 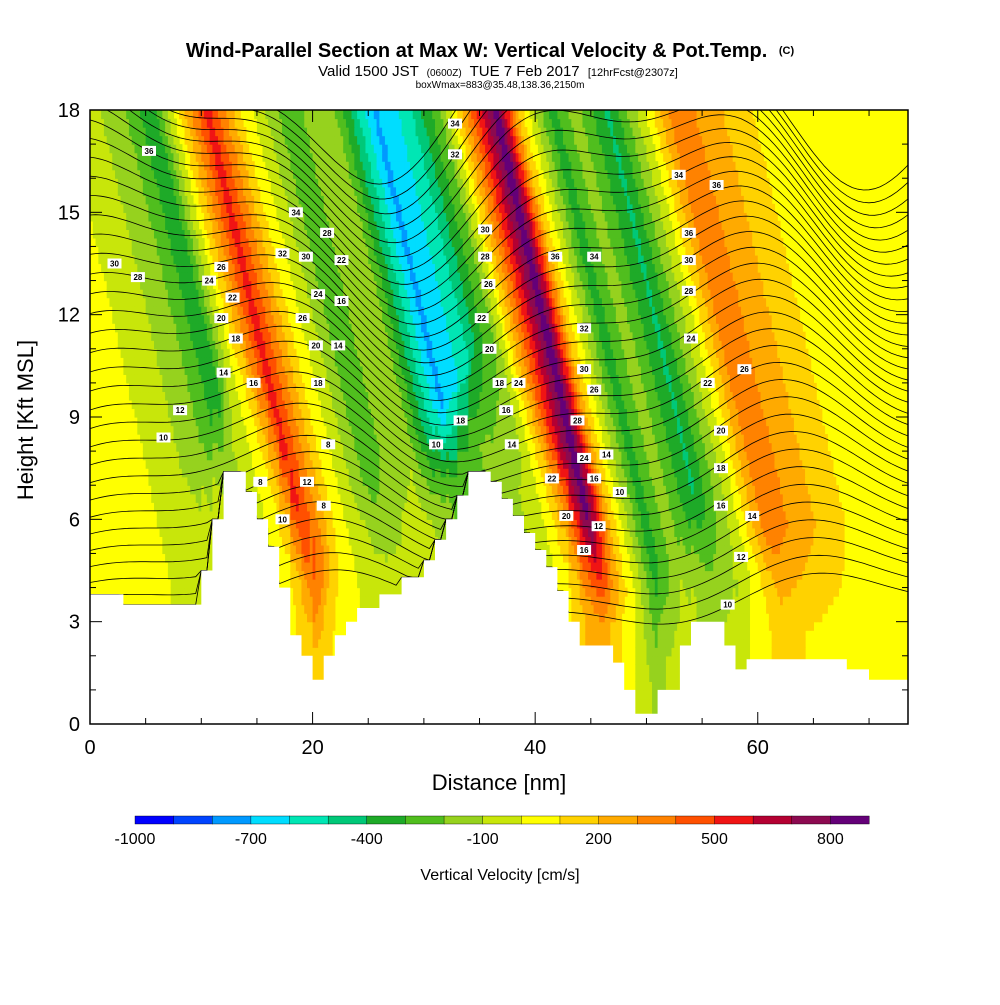 I want to click on velocity-cell-1933, so click(x=787, y=643).